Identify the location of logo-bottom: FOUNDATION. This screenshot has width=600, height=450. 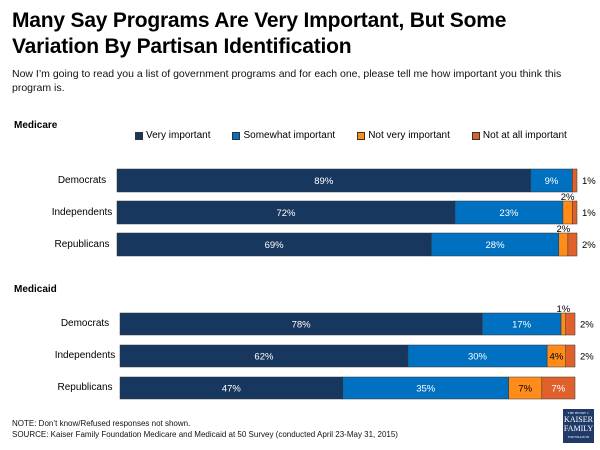
(578, 437).